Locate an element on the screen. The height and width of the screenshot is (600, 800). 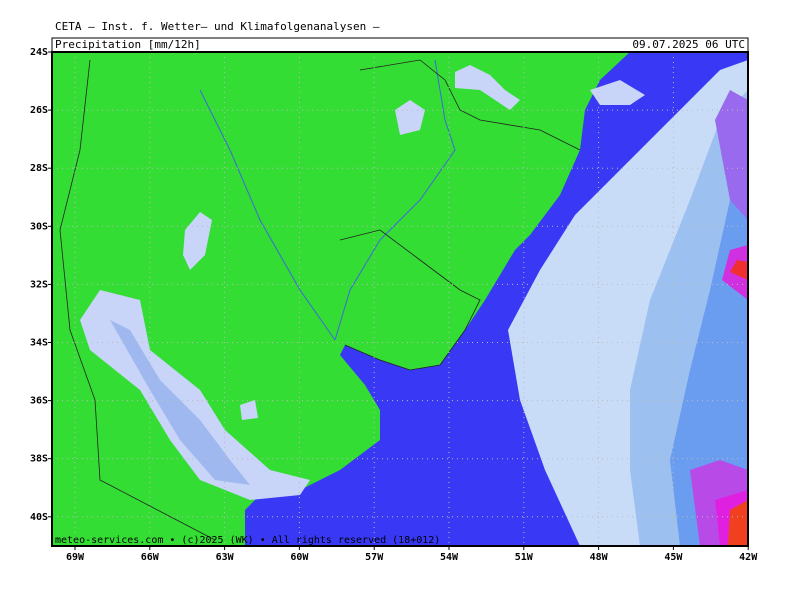
lon-label: 54W is located at coordinates (449, 557).